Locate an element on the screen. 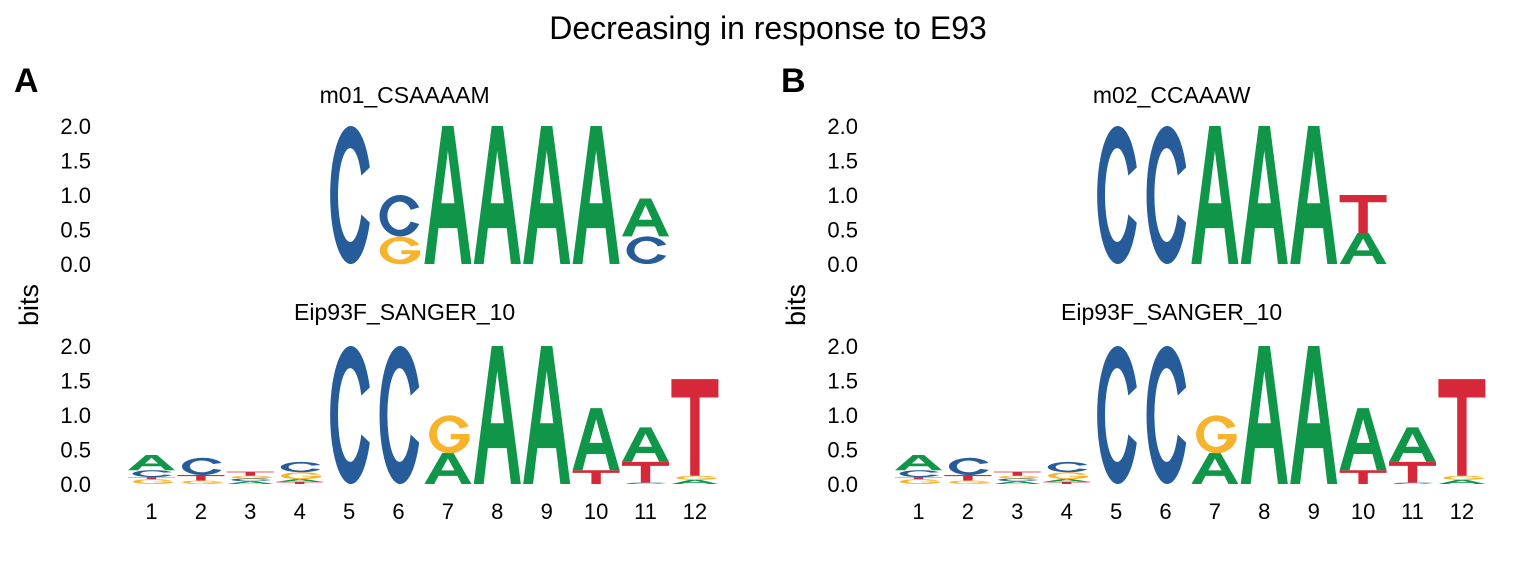  logo-title: m01_CSAAAAM is located at coordinates (405, 95).